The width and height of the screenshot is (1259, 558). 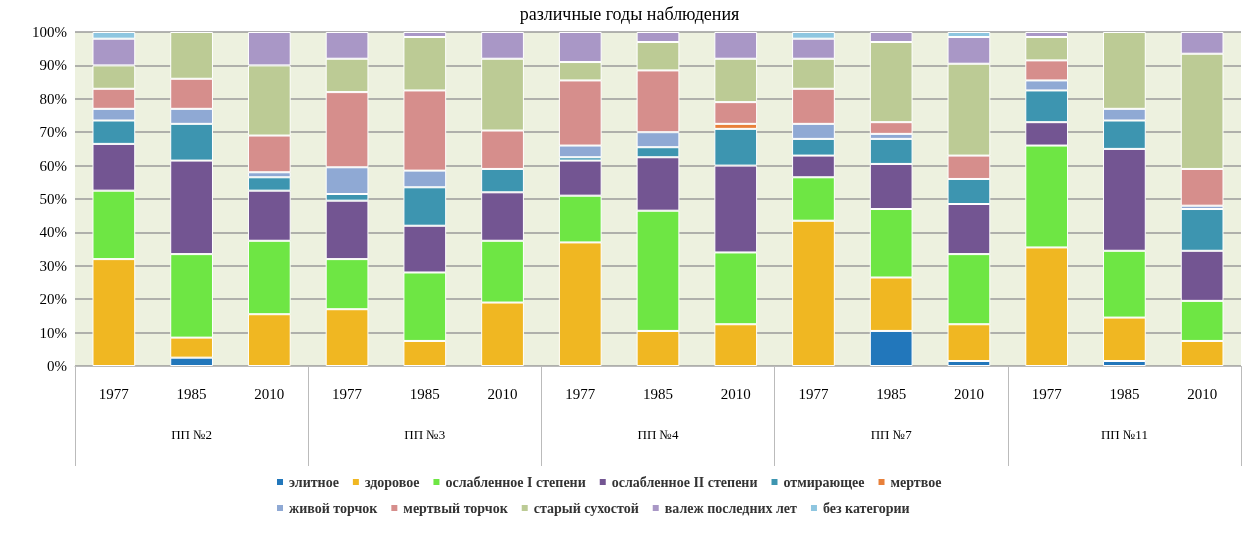 What do you see at coordinates (824, 482) in the screenshot?
I see `legend-label: отмирающее` at bounding box center [824, 482].